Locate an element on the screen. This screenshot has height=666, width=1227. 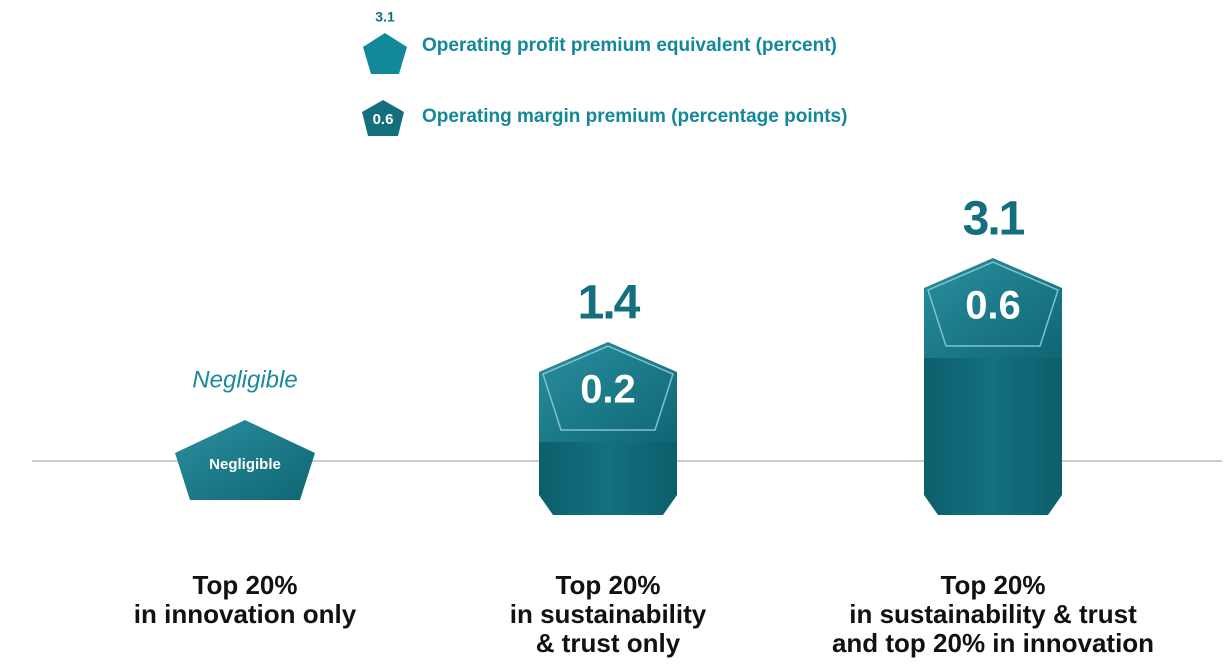
value-label: 3.1 is located at coordinates (994, 219).